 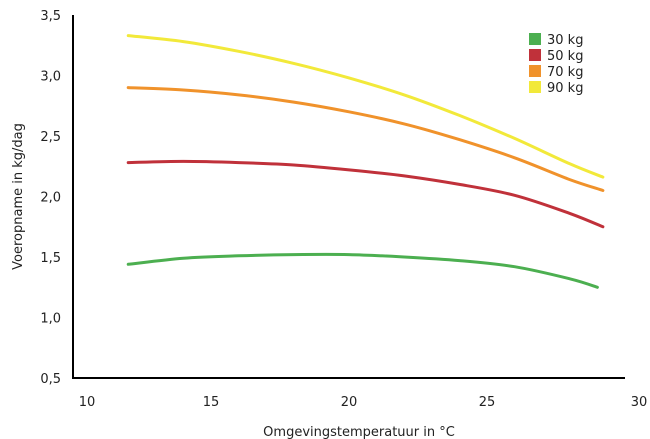 I want to click on y-tick-labels: 0,5 1,0 1,5 2,0 2,5 3,0 3,5, so click(x=50, y=198).